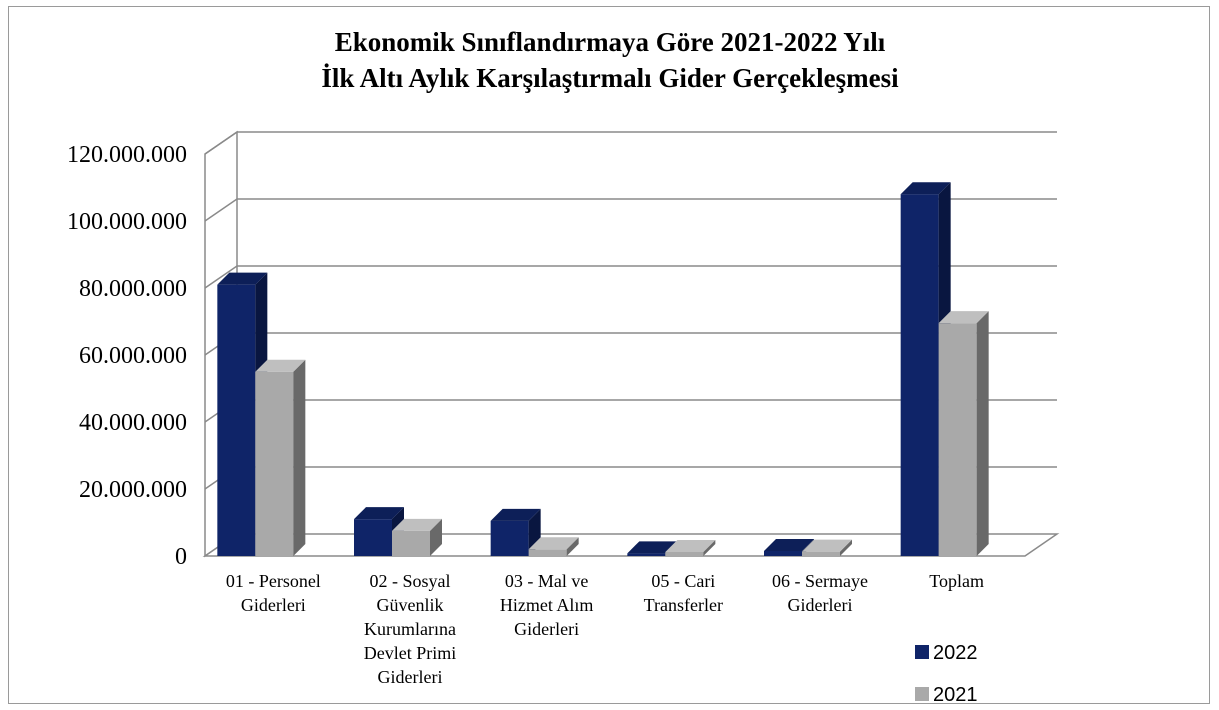 The image size is (1219, 710). Describe the element at coordinates (955, 653) in the screenshot. I see `legend-label: 2022` at that location.